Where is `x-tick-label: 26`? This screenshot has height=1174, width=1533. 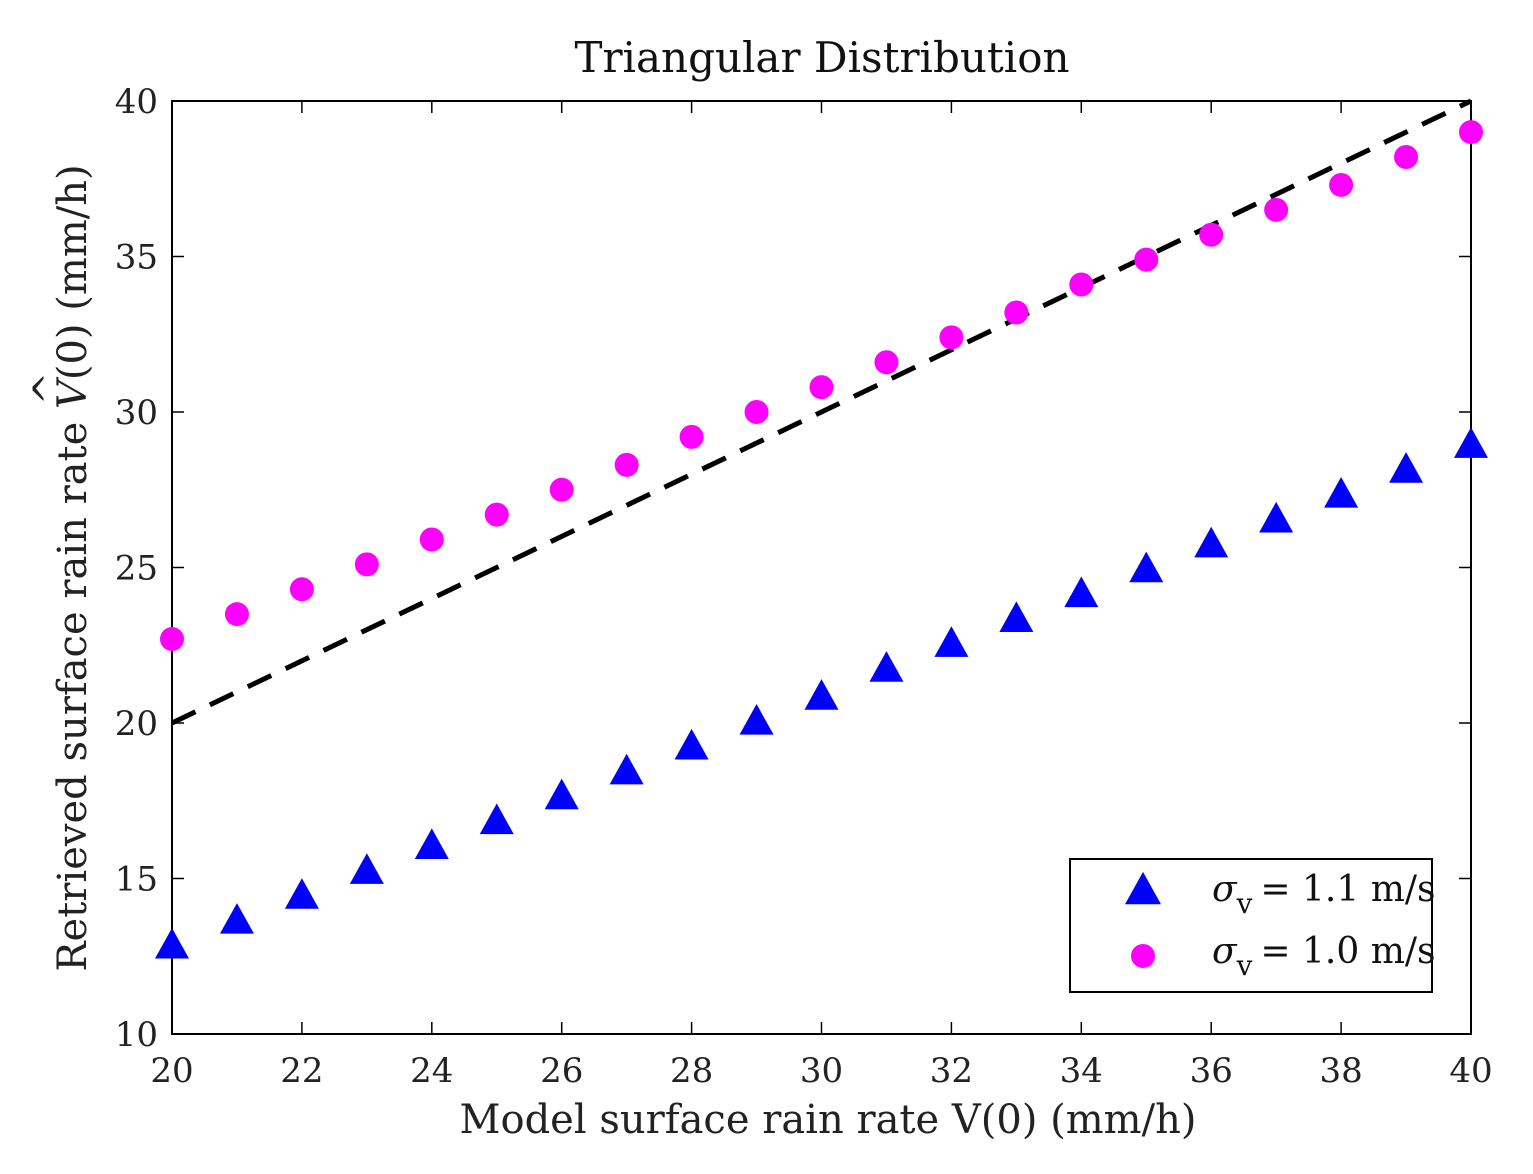 x-tick-label: 26 is located at coordinates (561, 1071).